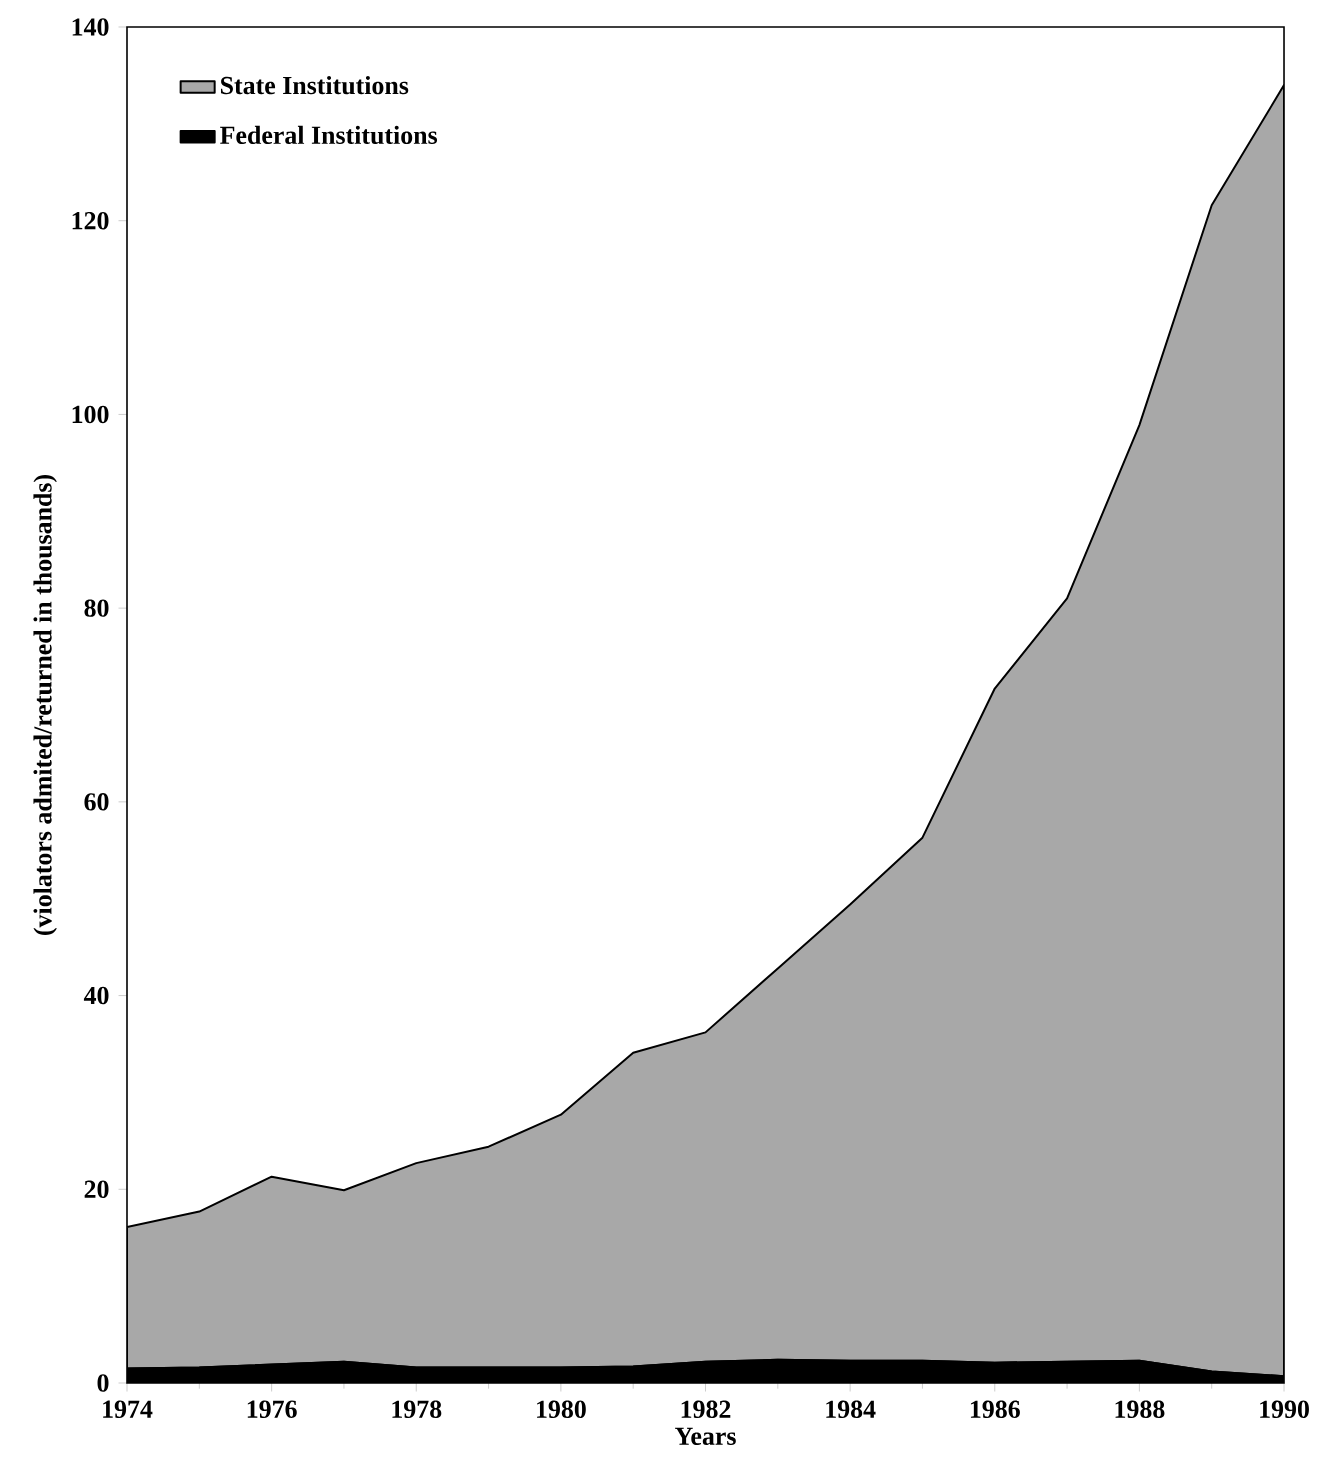  I want to click on y-tick-label: 80, so click(96, 608).